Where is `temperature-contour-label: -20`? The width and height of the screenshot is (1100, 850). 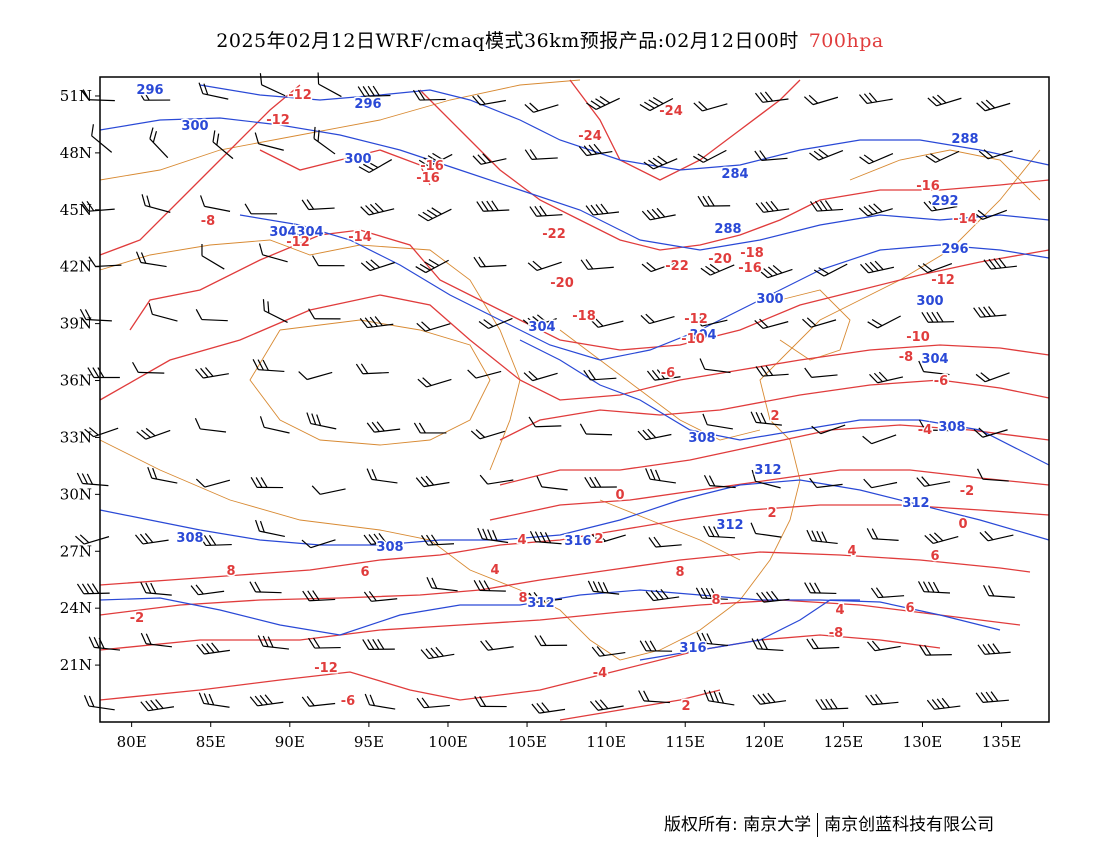
temperature-contour-label: -20 is located at coordinates (562, 283).